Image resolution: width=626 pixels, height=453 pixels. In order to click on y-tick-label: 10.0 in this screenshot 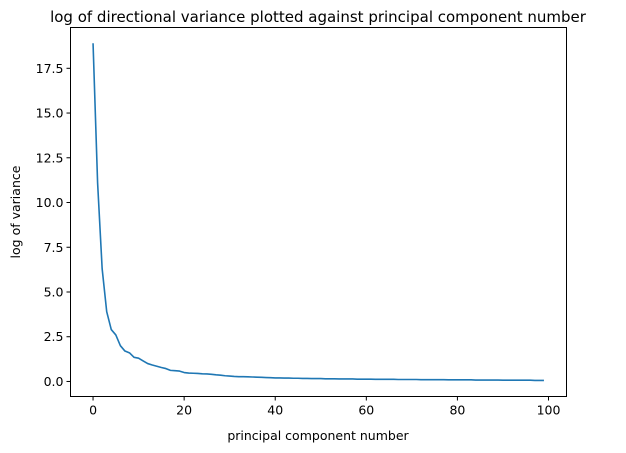, I will do `click(50, 202)`.